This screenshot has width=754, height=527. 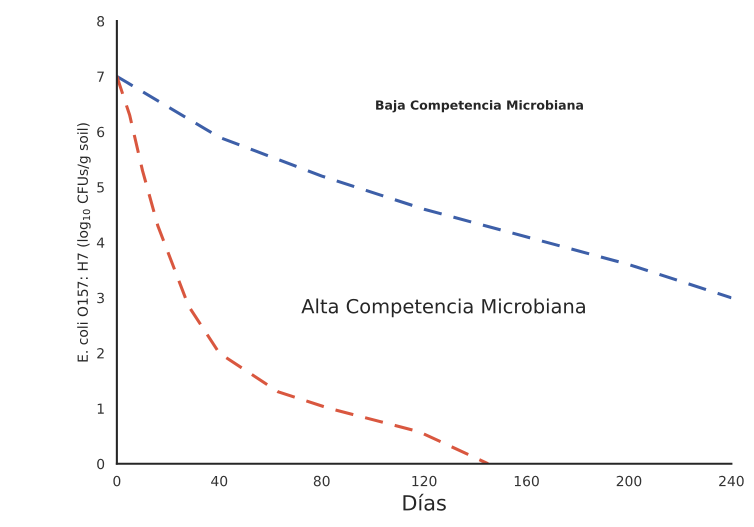 I want to click on x-tick-label: 240, so click(x=731, y=481).